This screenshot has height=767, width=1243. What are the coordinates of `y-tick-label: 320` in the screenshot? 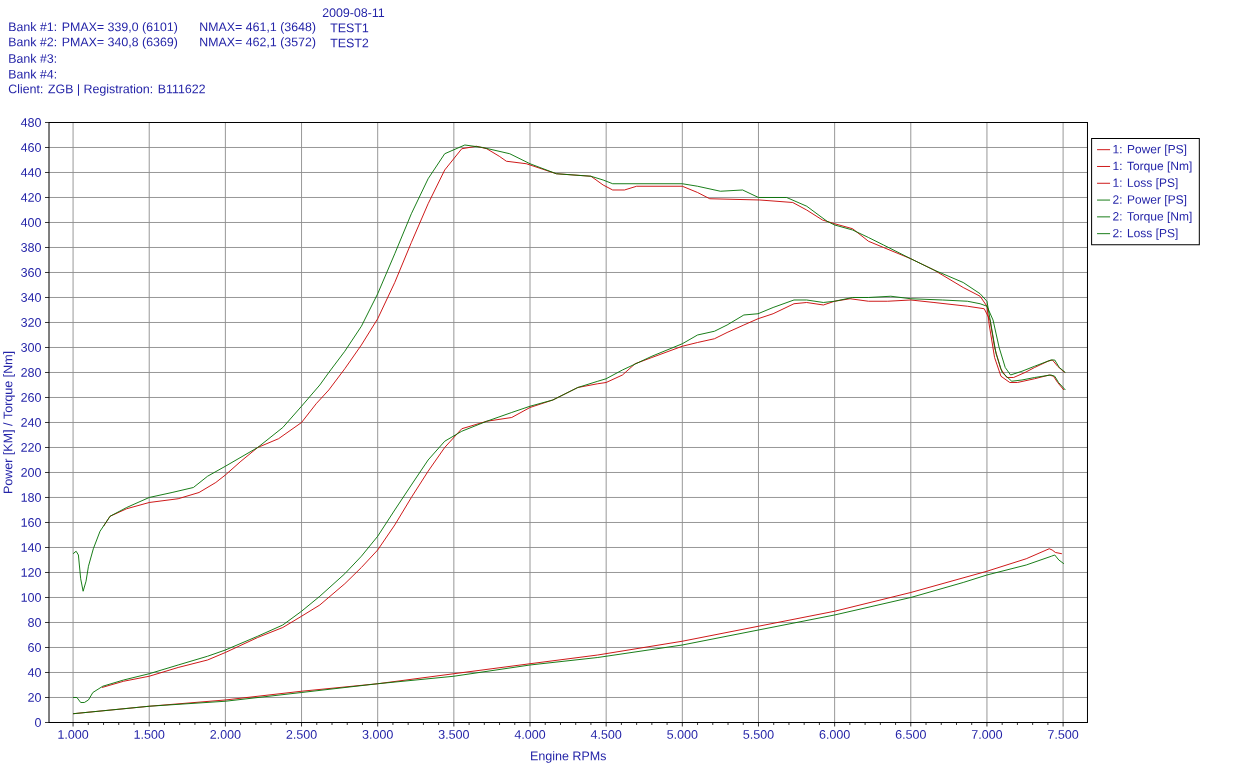 It's located at (31, 322).